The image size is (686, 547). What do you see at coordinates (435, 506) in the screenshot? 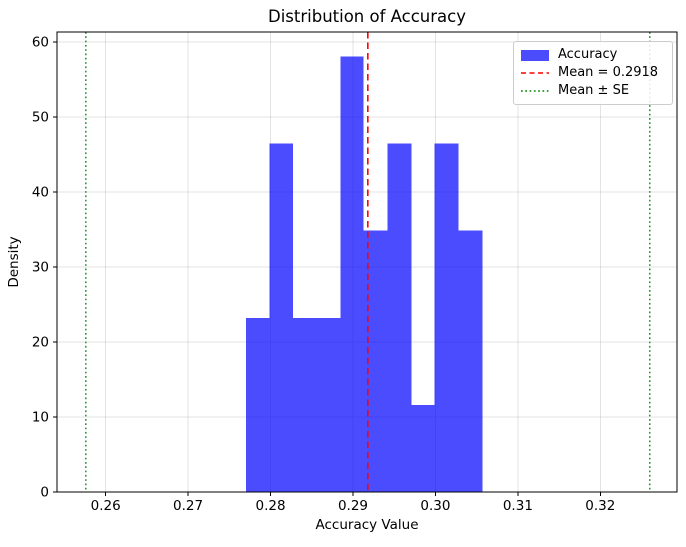
I see `x-tick-label: 0.30` at bounding box center [435, 506].